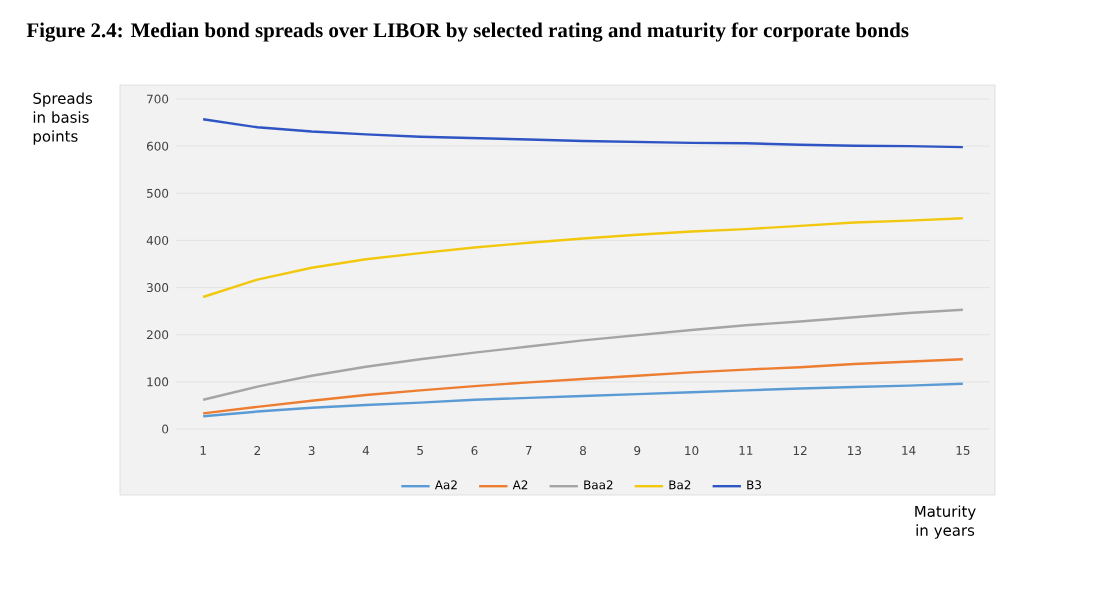 This screenshot has width=1105, height=610. What do you see at coordinates (366, 450) in the screenshot?
I see `x-tick-label: 4` at bounding box center [366, 450].